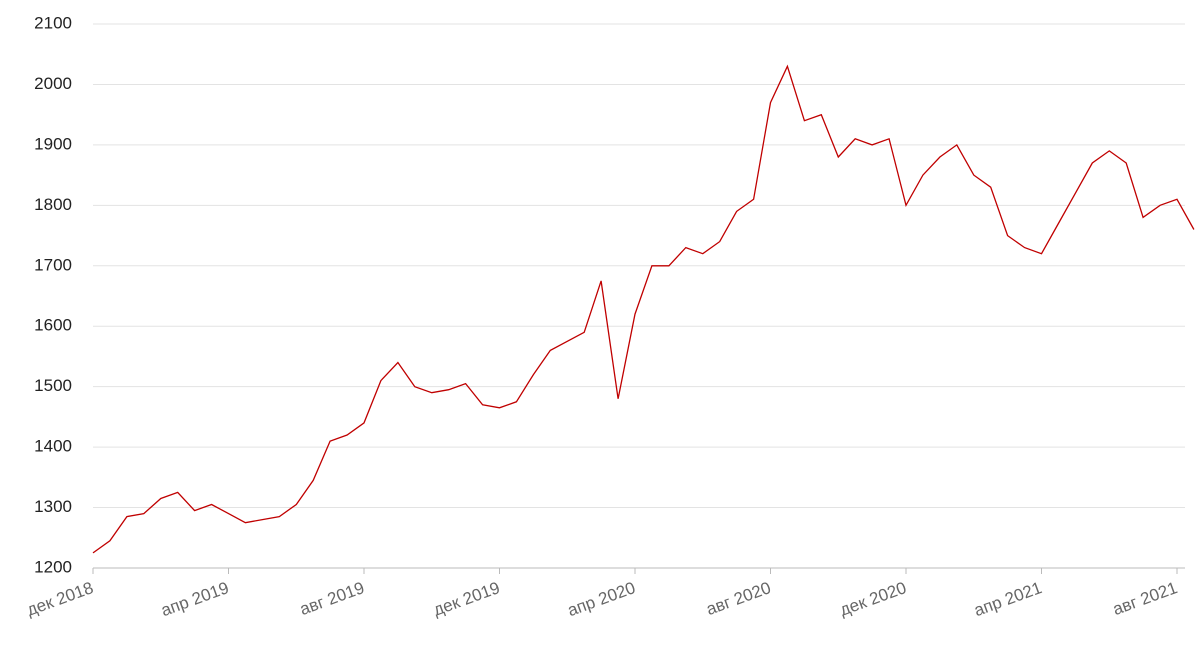  Describe the element at coordinates (1145, 598) in the screenshot. I see `x-tick-label: авг 2021` at that location.